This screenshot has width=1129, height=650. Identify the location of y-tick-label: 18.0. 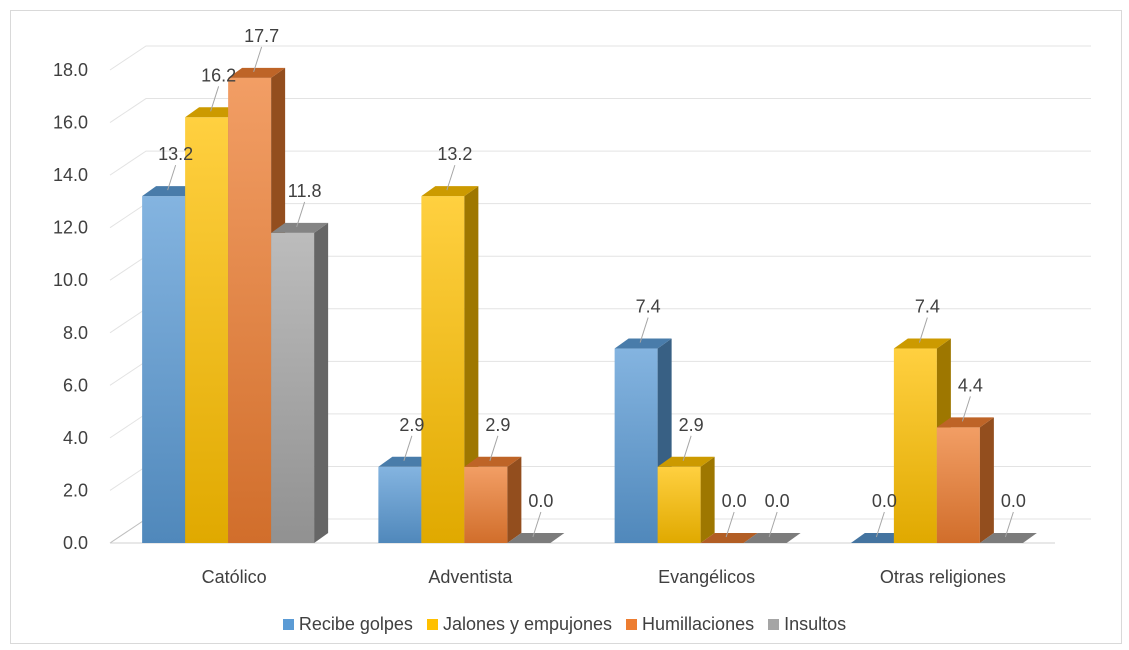
(70, 70).